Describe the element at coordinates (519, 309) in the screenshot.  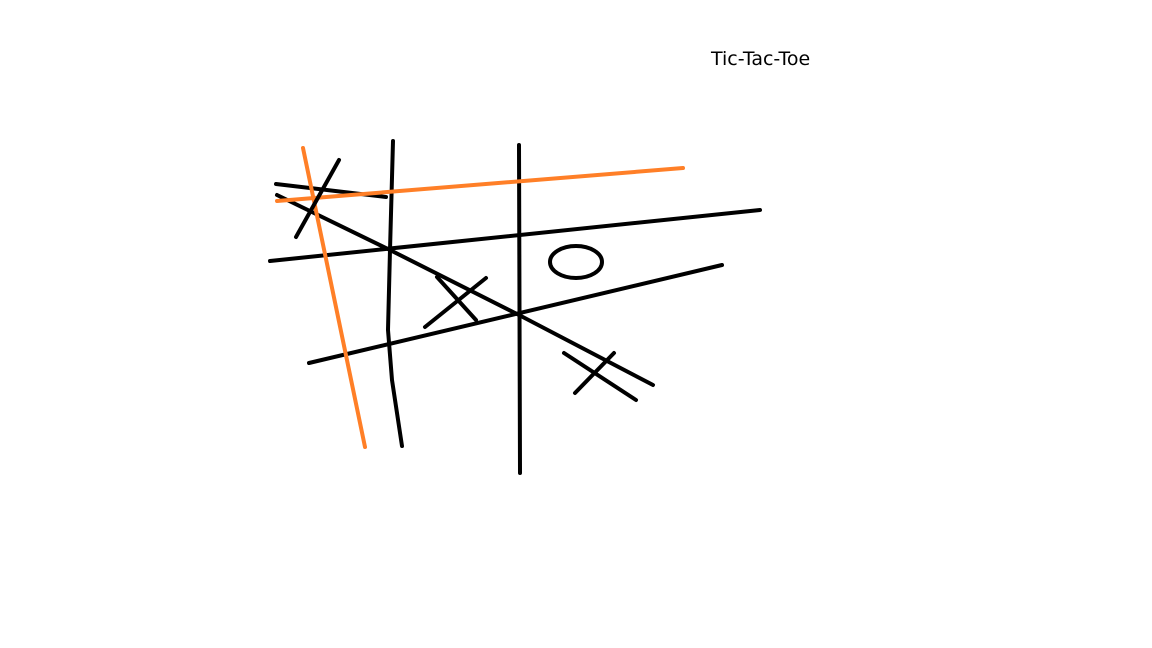
I see `grid-vertical-right` at that location.